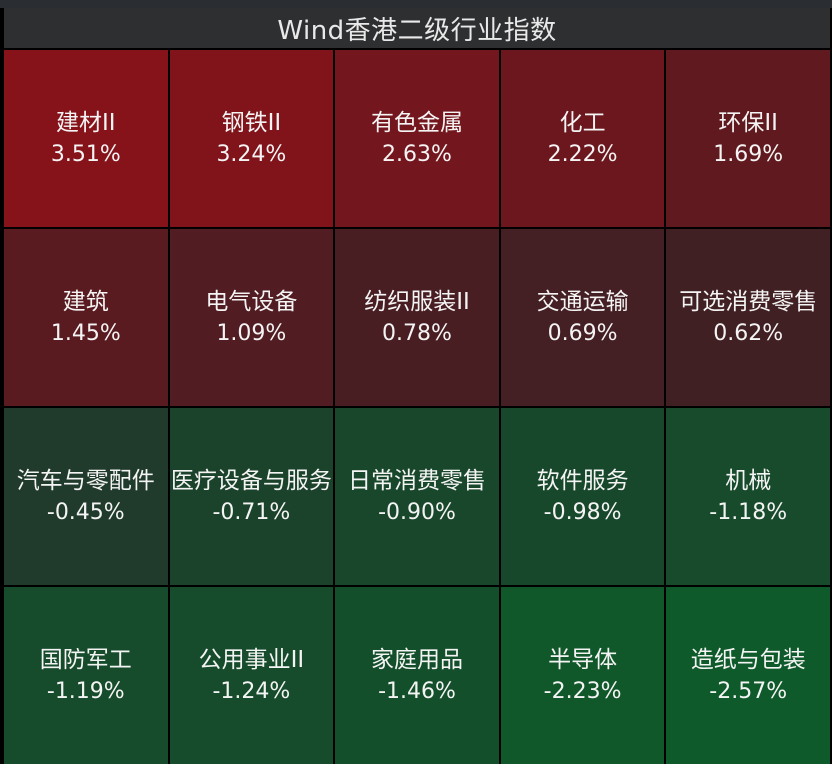 The width and height of the screenshot is (832, 764). Describe the element at coordinates (582, 317) in the screenshot. I see `heatmap-cell: 交通运输 0.69%` at that location.